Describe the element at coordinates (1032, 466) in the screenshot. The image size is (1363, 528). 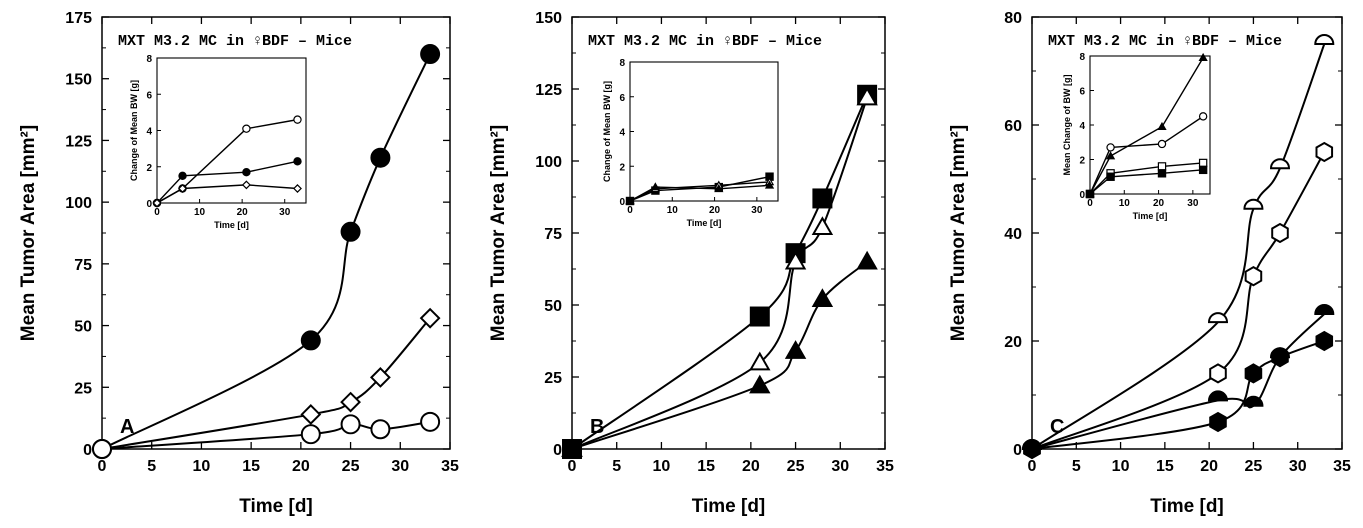
I see `x-tick-label: 0` at that location.